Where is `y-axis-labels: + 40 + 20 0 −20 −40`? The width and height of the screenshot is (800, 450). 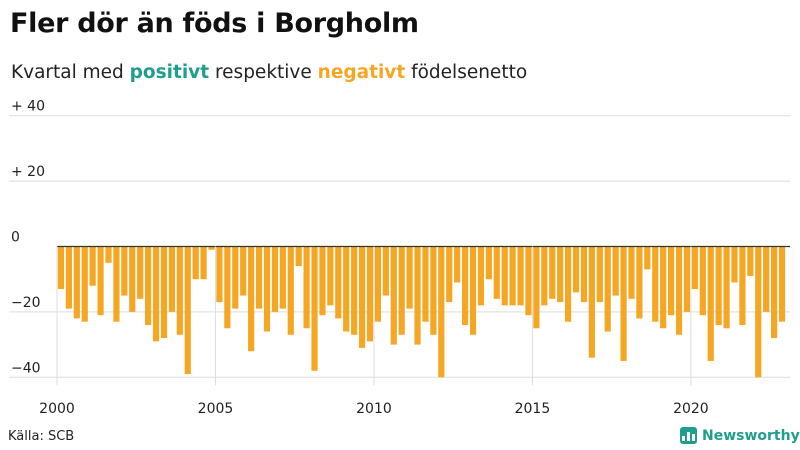
y-axis-labels: + 40 + 20 0 −20 −40 is located at coordinates (28, 238).